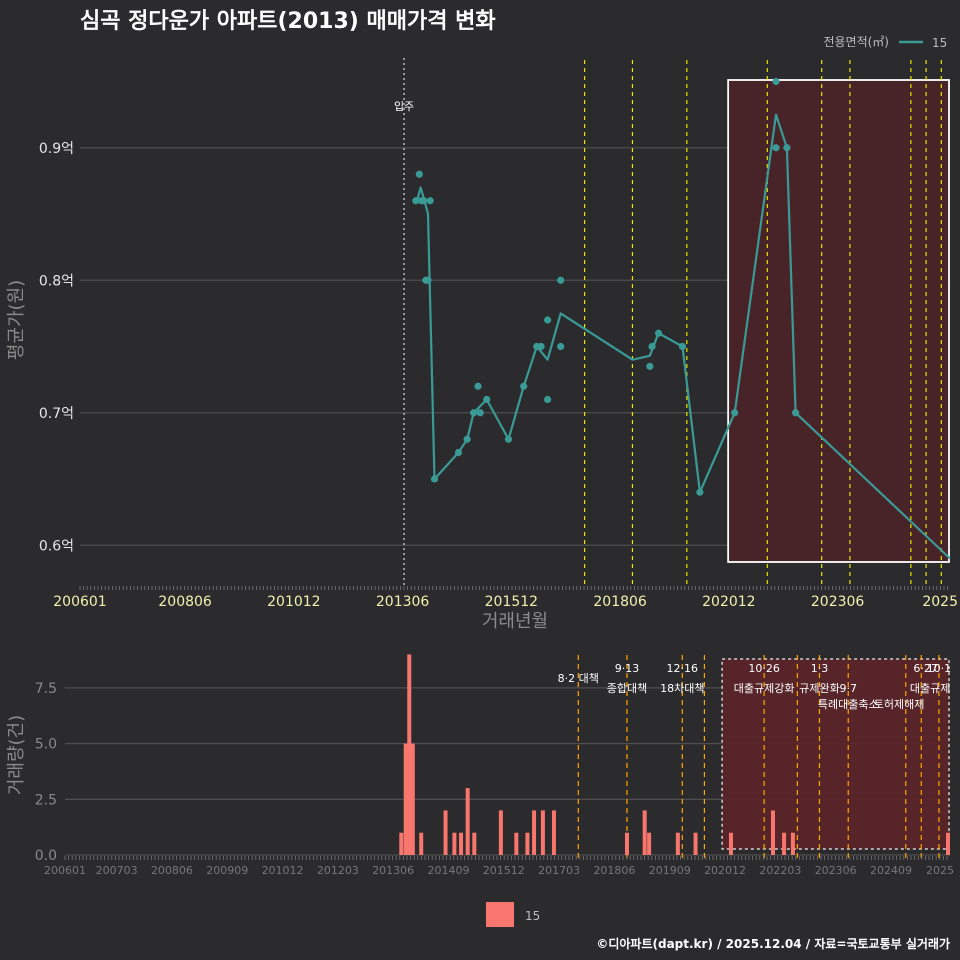 The width and height of the screenshot is (960, 960). What do you see at coordinates (532, 916) in the screenshot?
I see `bar-legend-label: 15` at bounding box center [532, 916].